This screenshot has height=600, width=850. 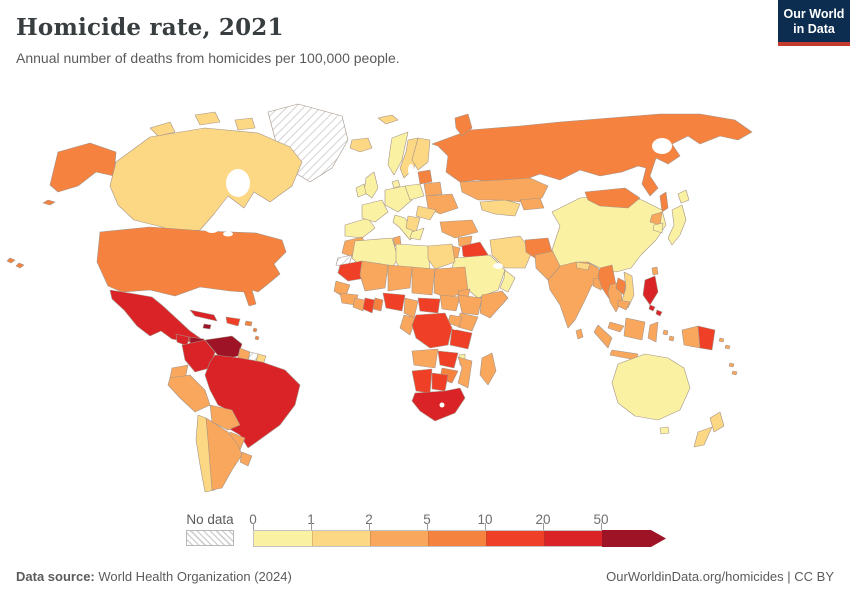 What do you see at coordinates (616, 327) in the screenshot?
I see `region-malaysia` at bounding box center [616, 327].